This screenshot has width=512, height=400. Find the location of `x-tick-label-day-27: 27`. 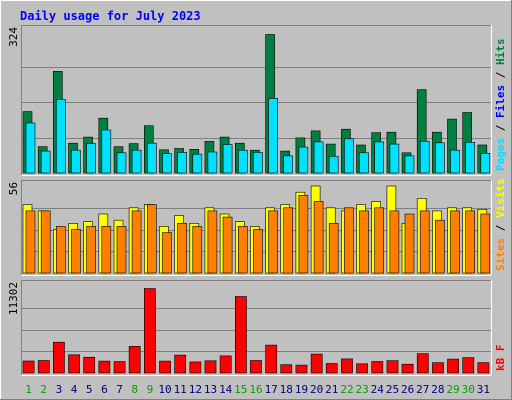

x-tick-label-day-27: 27 is located at coordinates (422, 389).